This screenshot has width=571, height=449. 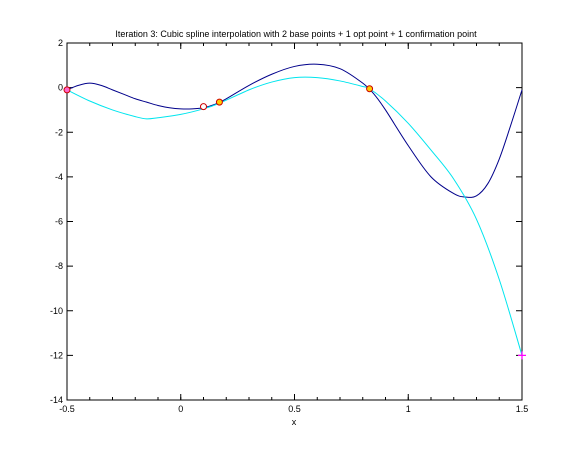 I want to click on y-tick-label: -4, so click(x=59, y=177).